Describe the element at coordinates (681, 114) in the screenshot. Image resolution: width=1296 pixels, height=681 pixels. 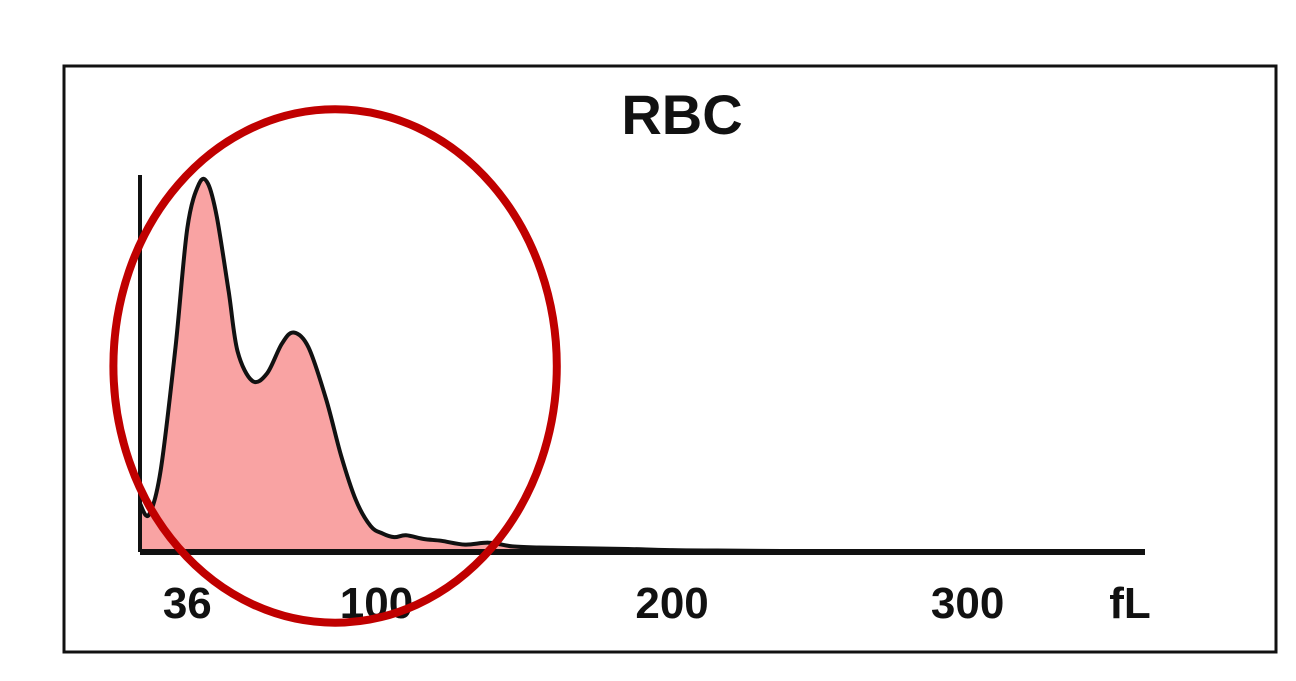
I see `chart-title: RBC` at that location.